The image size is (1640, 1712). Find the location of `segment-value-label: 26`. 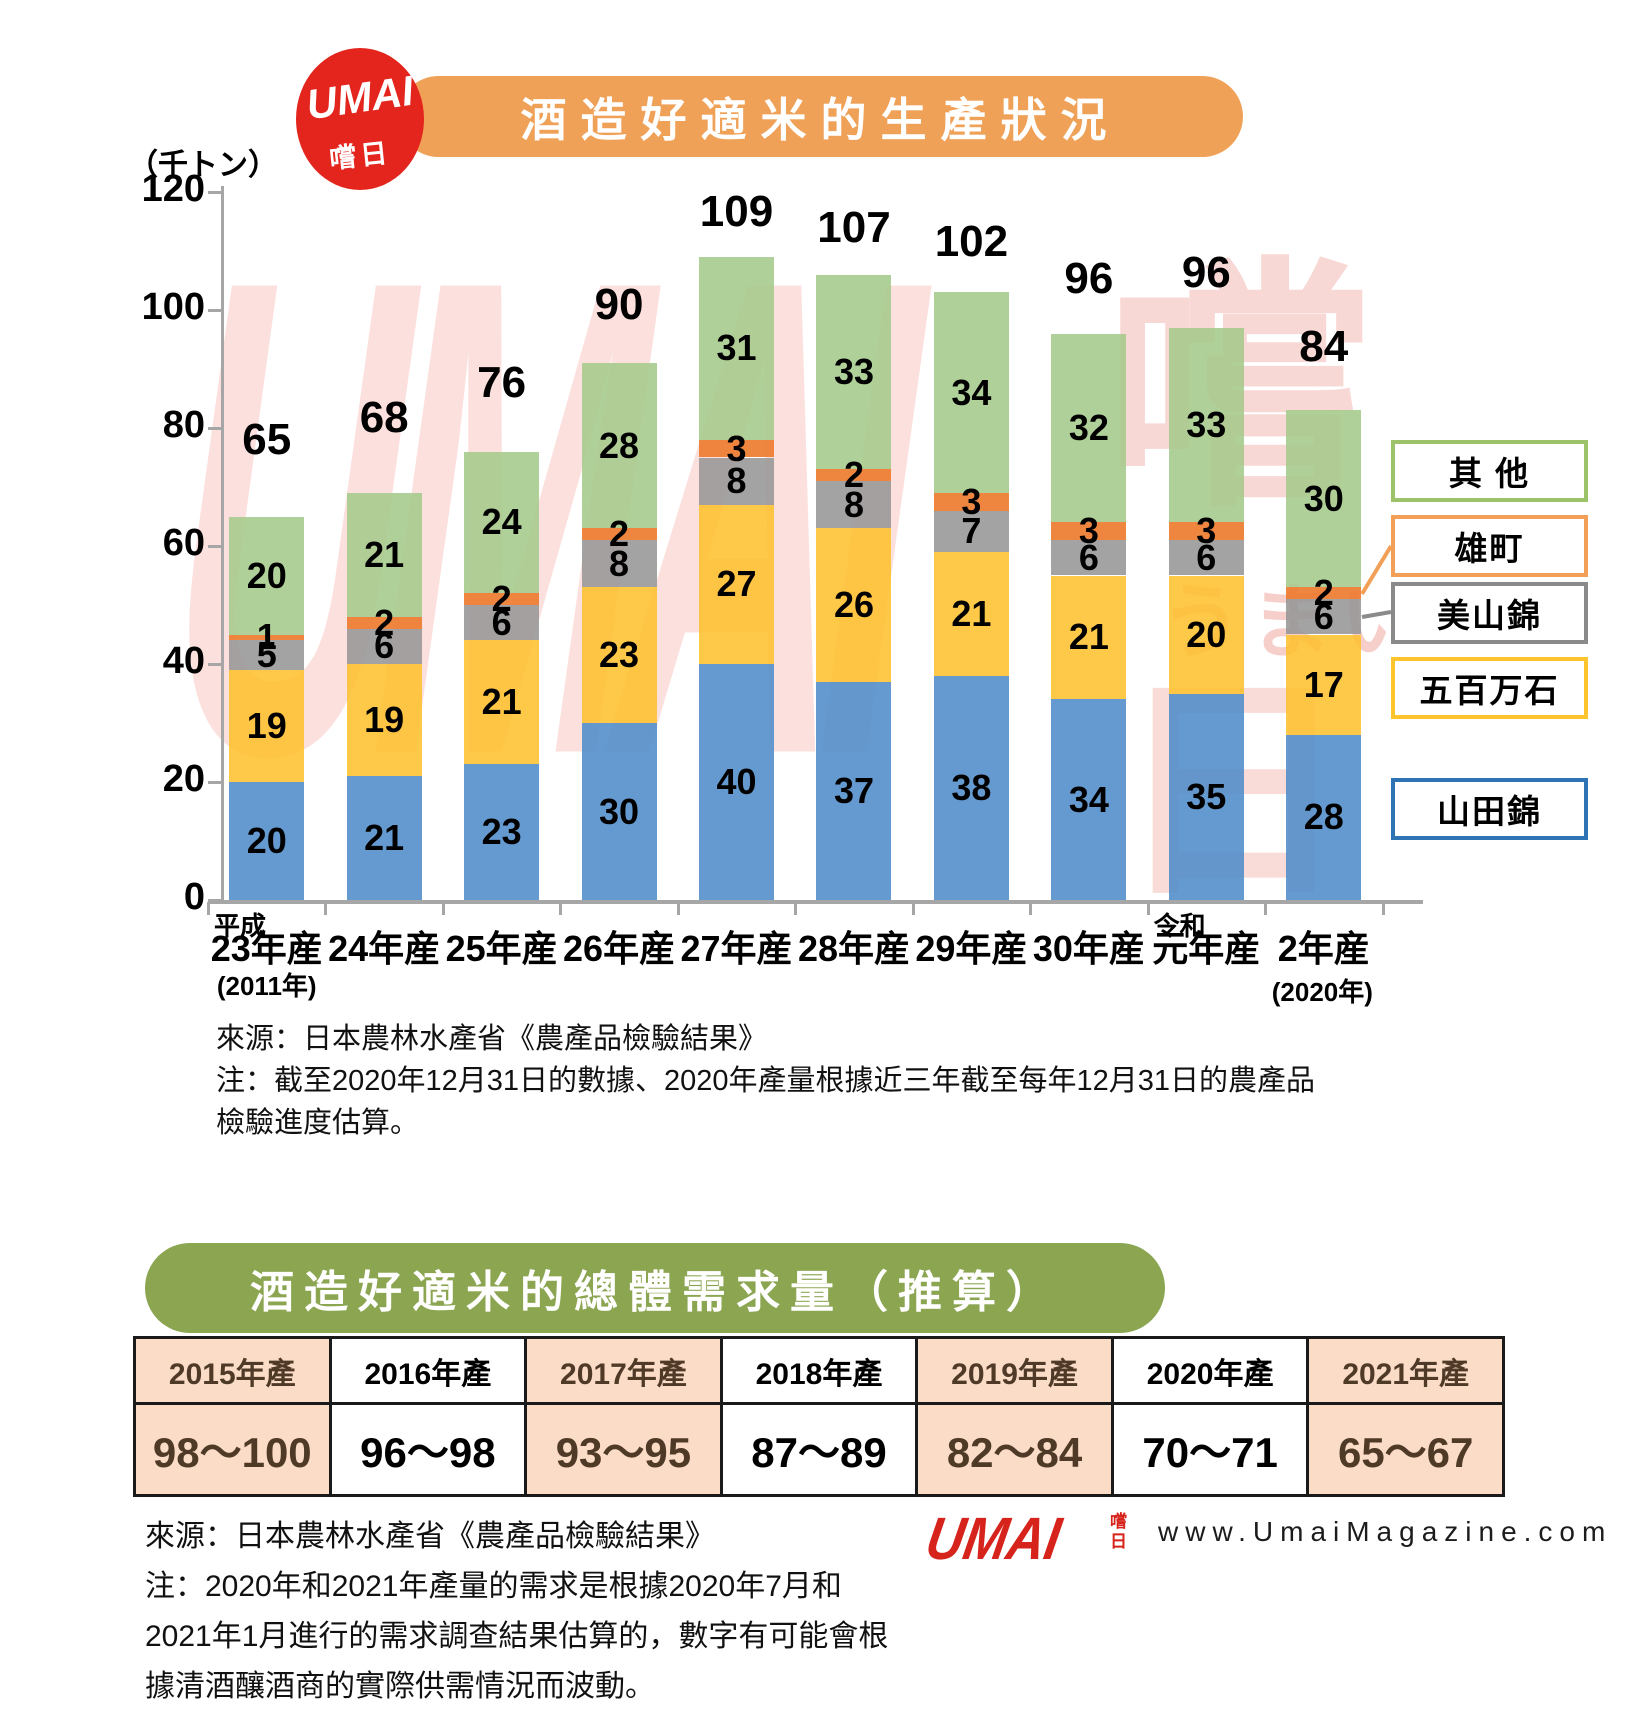

segment-value-label: 26 is located at coordinates (853, 604).